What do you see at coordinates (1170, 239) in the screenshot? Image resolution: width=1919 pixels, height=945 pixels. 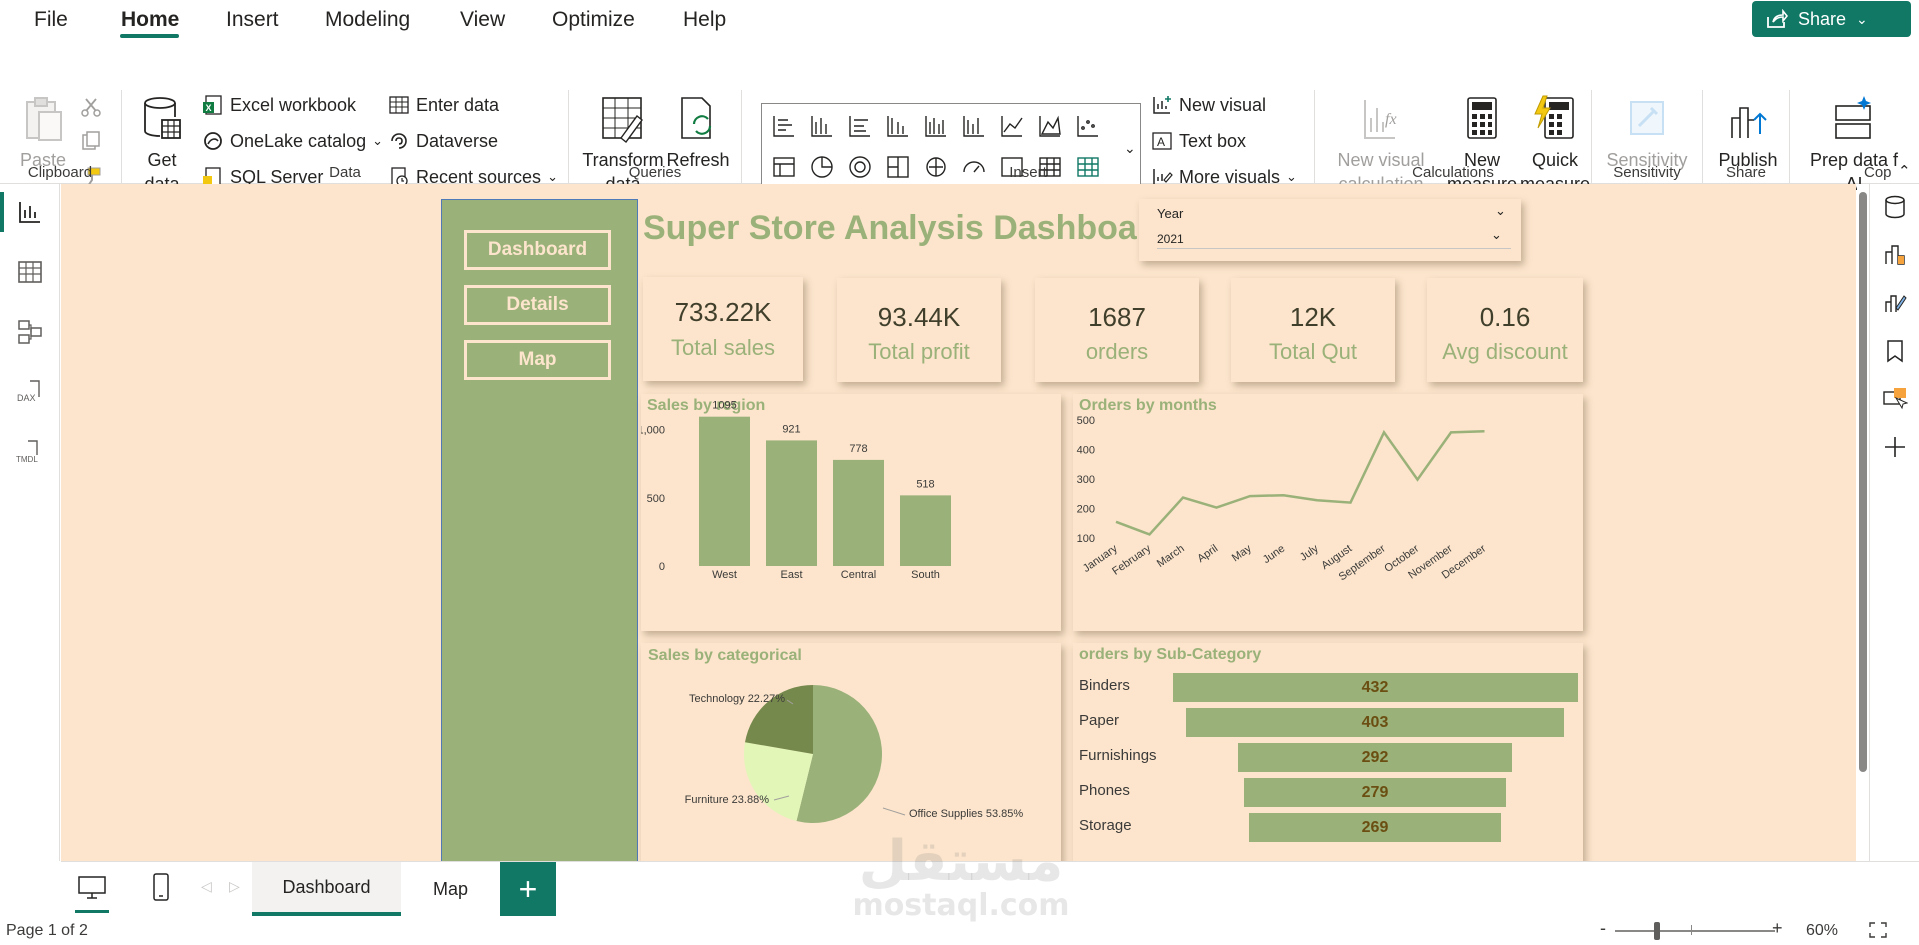 I see `slicer-value: 2021` at bounding box center [1170, 239].